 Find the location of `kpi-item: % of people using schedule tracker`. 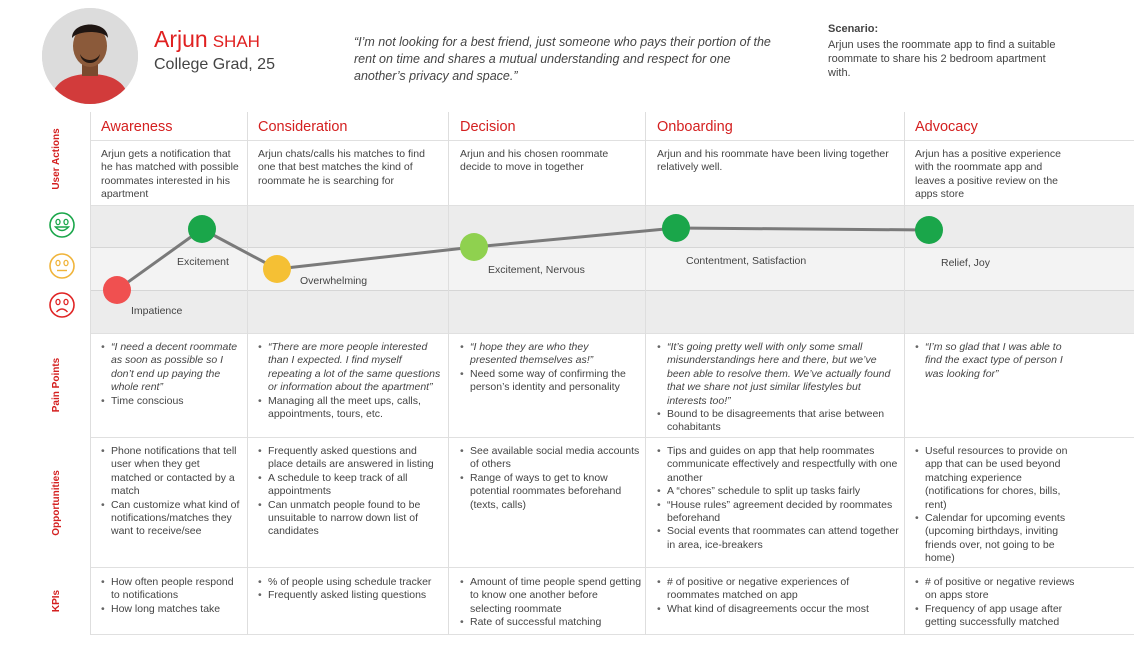

kpi-item: % of people using schedule tracker is located at coordinates (350, 583).